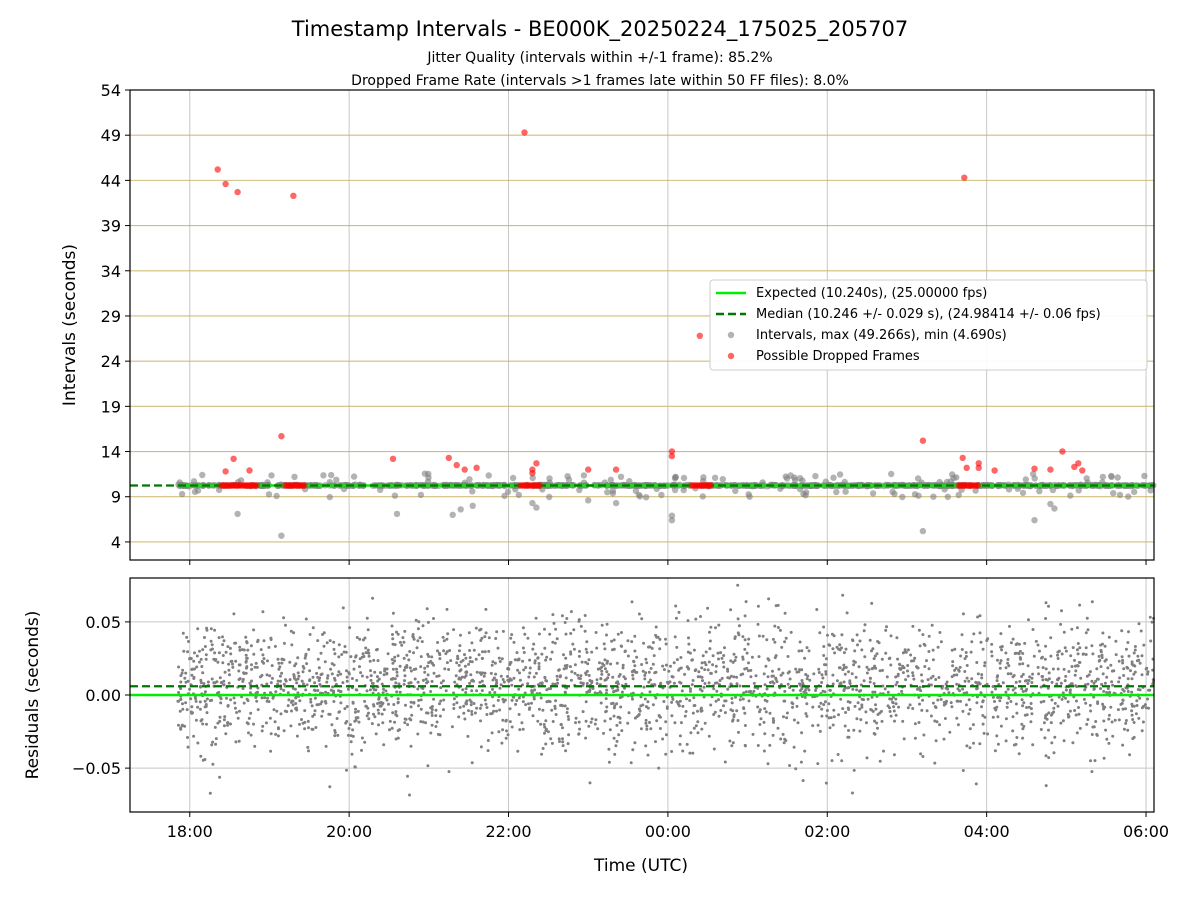 The width and height of the screenshot is (1200, 904). Describe the element at coordinates (928, 325) in the screenshot. I see `legend-box` at that location.